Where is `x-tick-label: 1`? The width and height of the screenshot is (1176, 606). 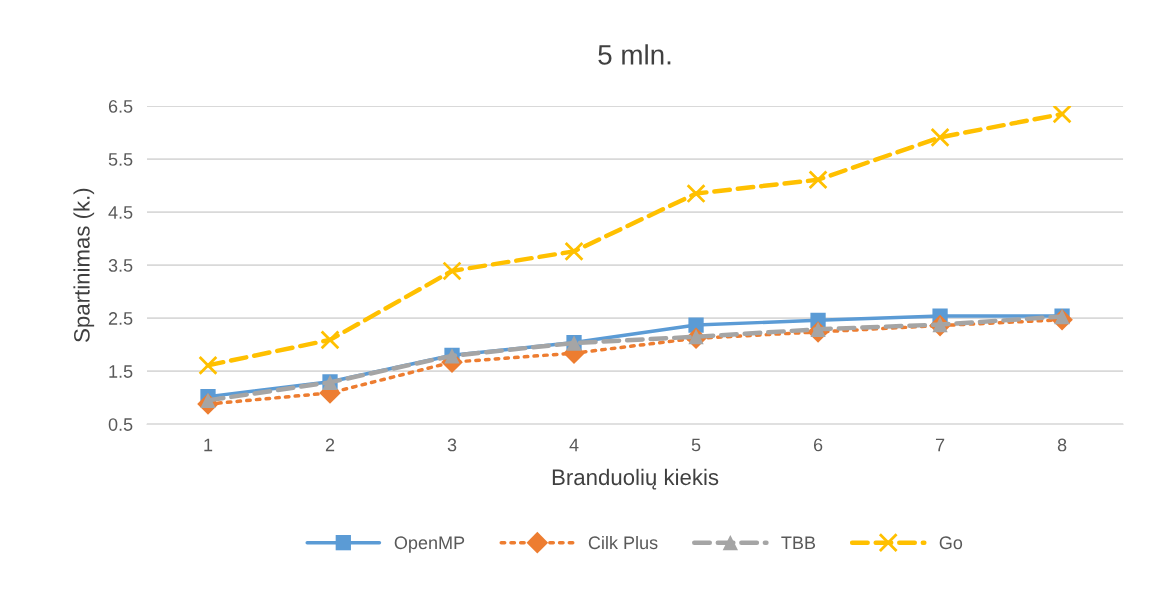
x-tick-label: 1 is located at coordinates (208, 445).